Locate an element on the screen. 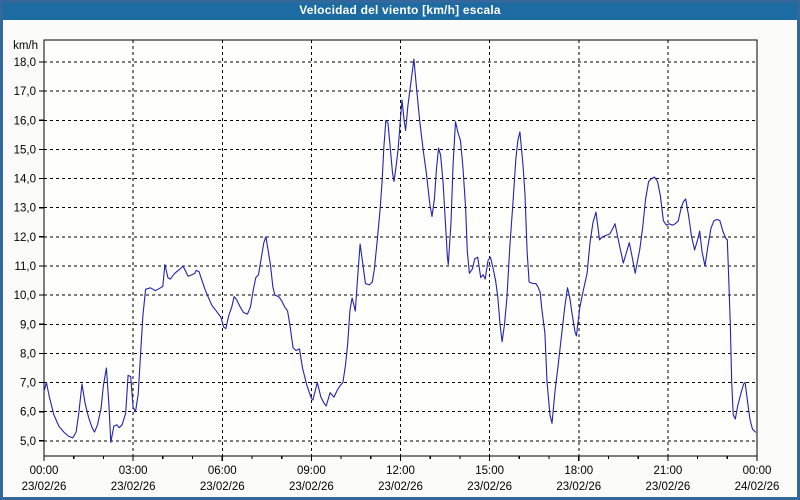 The height and width of the screenshot is (500, 800). y-tick-label: 6,0 is located at coordinates (28, 413).